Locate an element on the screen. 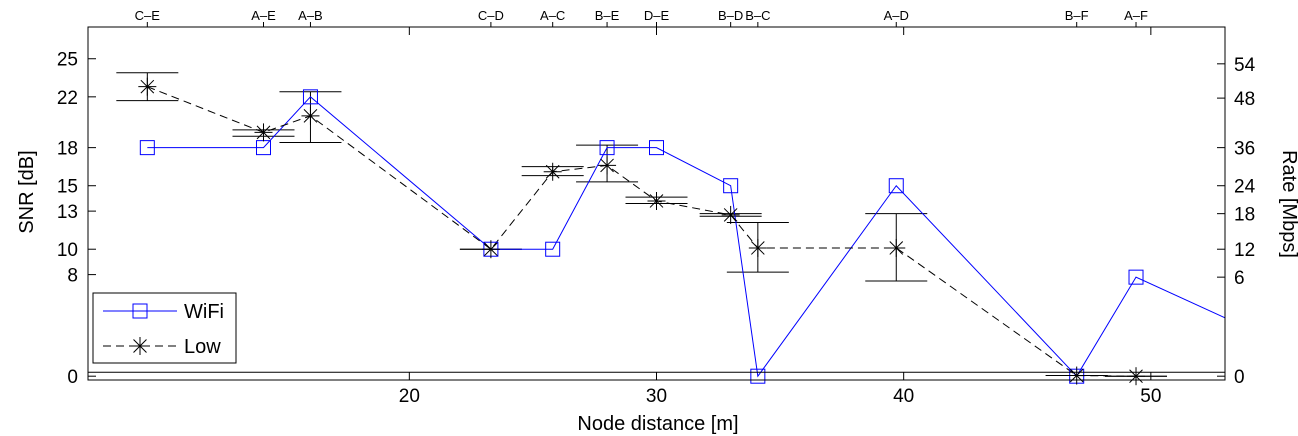  y-tick-label: 25 is located at coordinates (67, 60).